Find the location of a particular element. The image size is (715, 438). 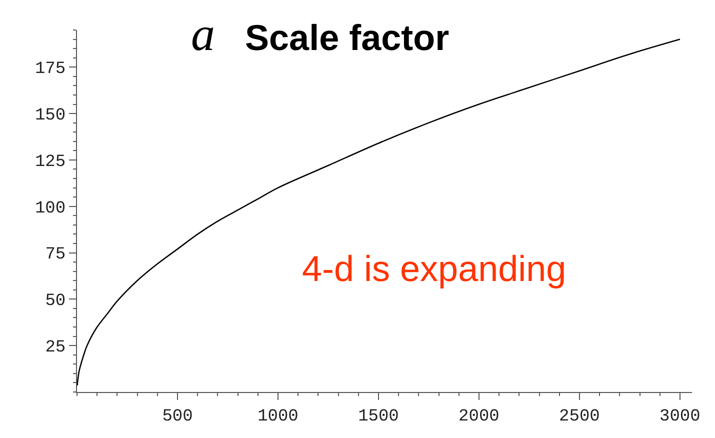

chart-title: a Scale factor is located at coordinates (320, 34).